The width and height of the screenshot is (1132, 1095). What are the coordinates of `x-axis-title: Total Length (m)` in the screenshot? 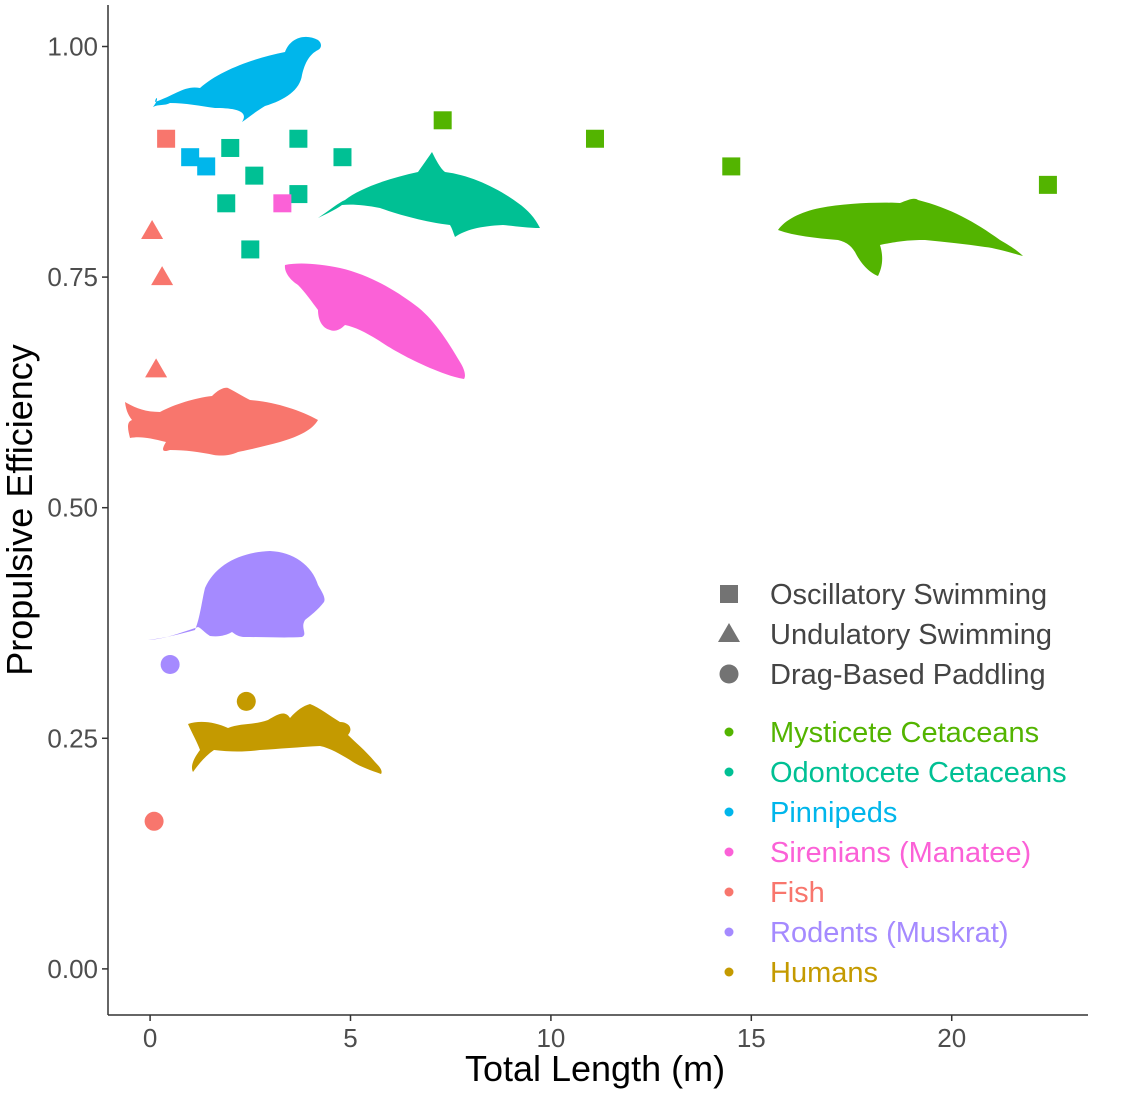 It's located at (595, 1068).